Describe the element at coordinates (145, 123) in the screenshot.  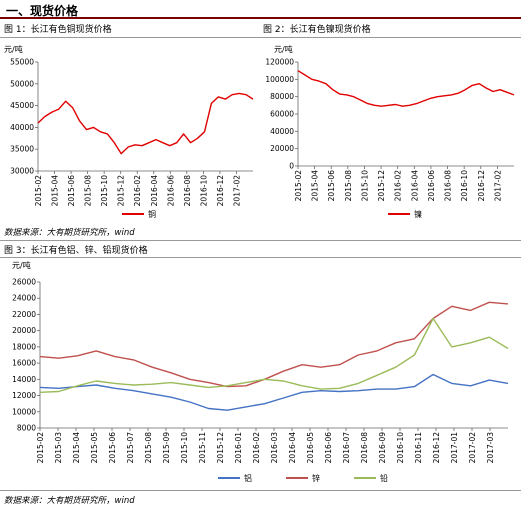
I see `series-line-铜` at that location.